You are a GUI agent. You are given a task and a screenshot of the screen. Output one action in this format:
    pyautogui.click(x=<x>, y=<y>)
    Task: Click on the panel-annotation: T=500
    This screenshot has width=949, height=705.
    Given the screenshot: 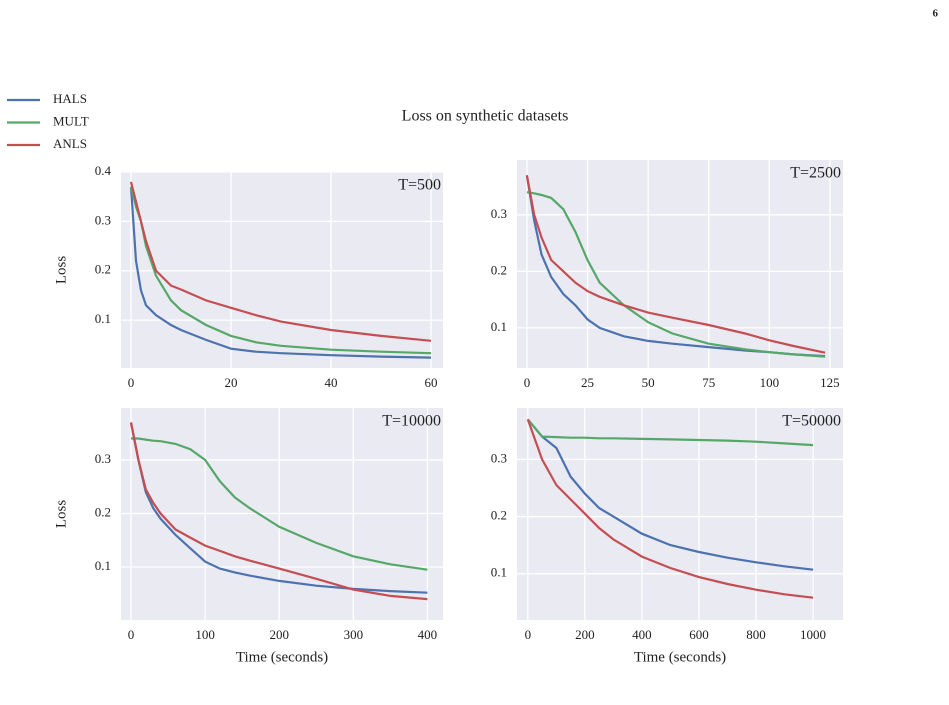 What is the action you would take?
    pyautogui.click(x=419, y=185)
    